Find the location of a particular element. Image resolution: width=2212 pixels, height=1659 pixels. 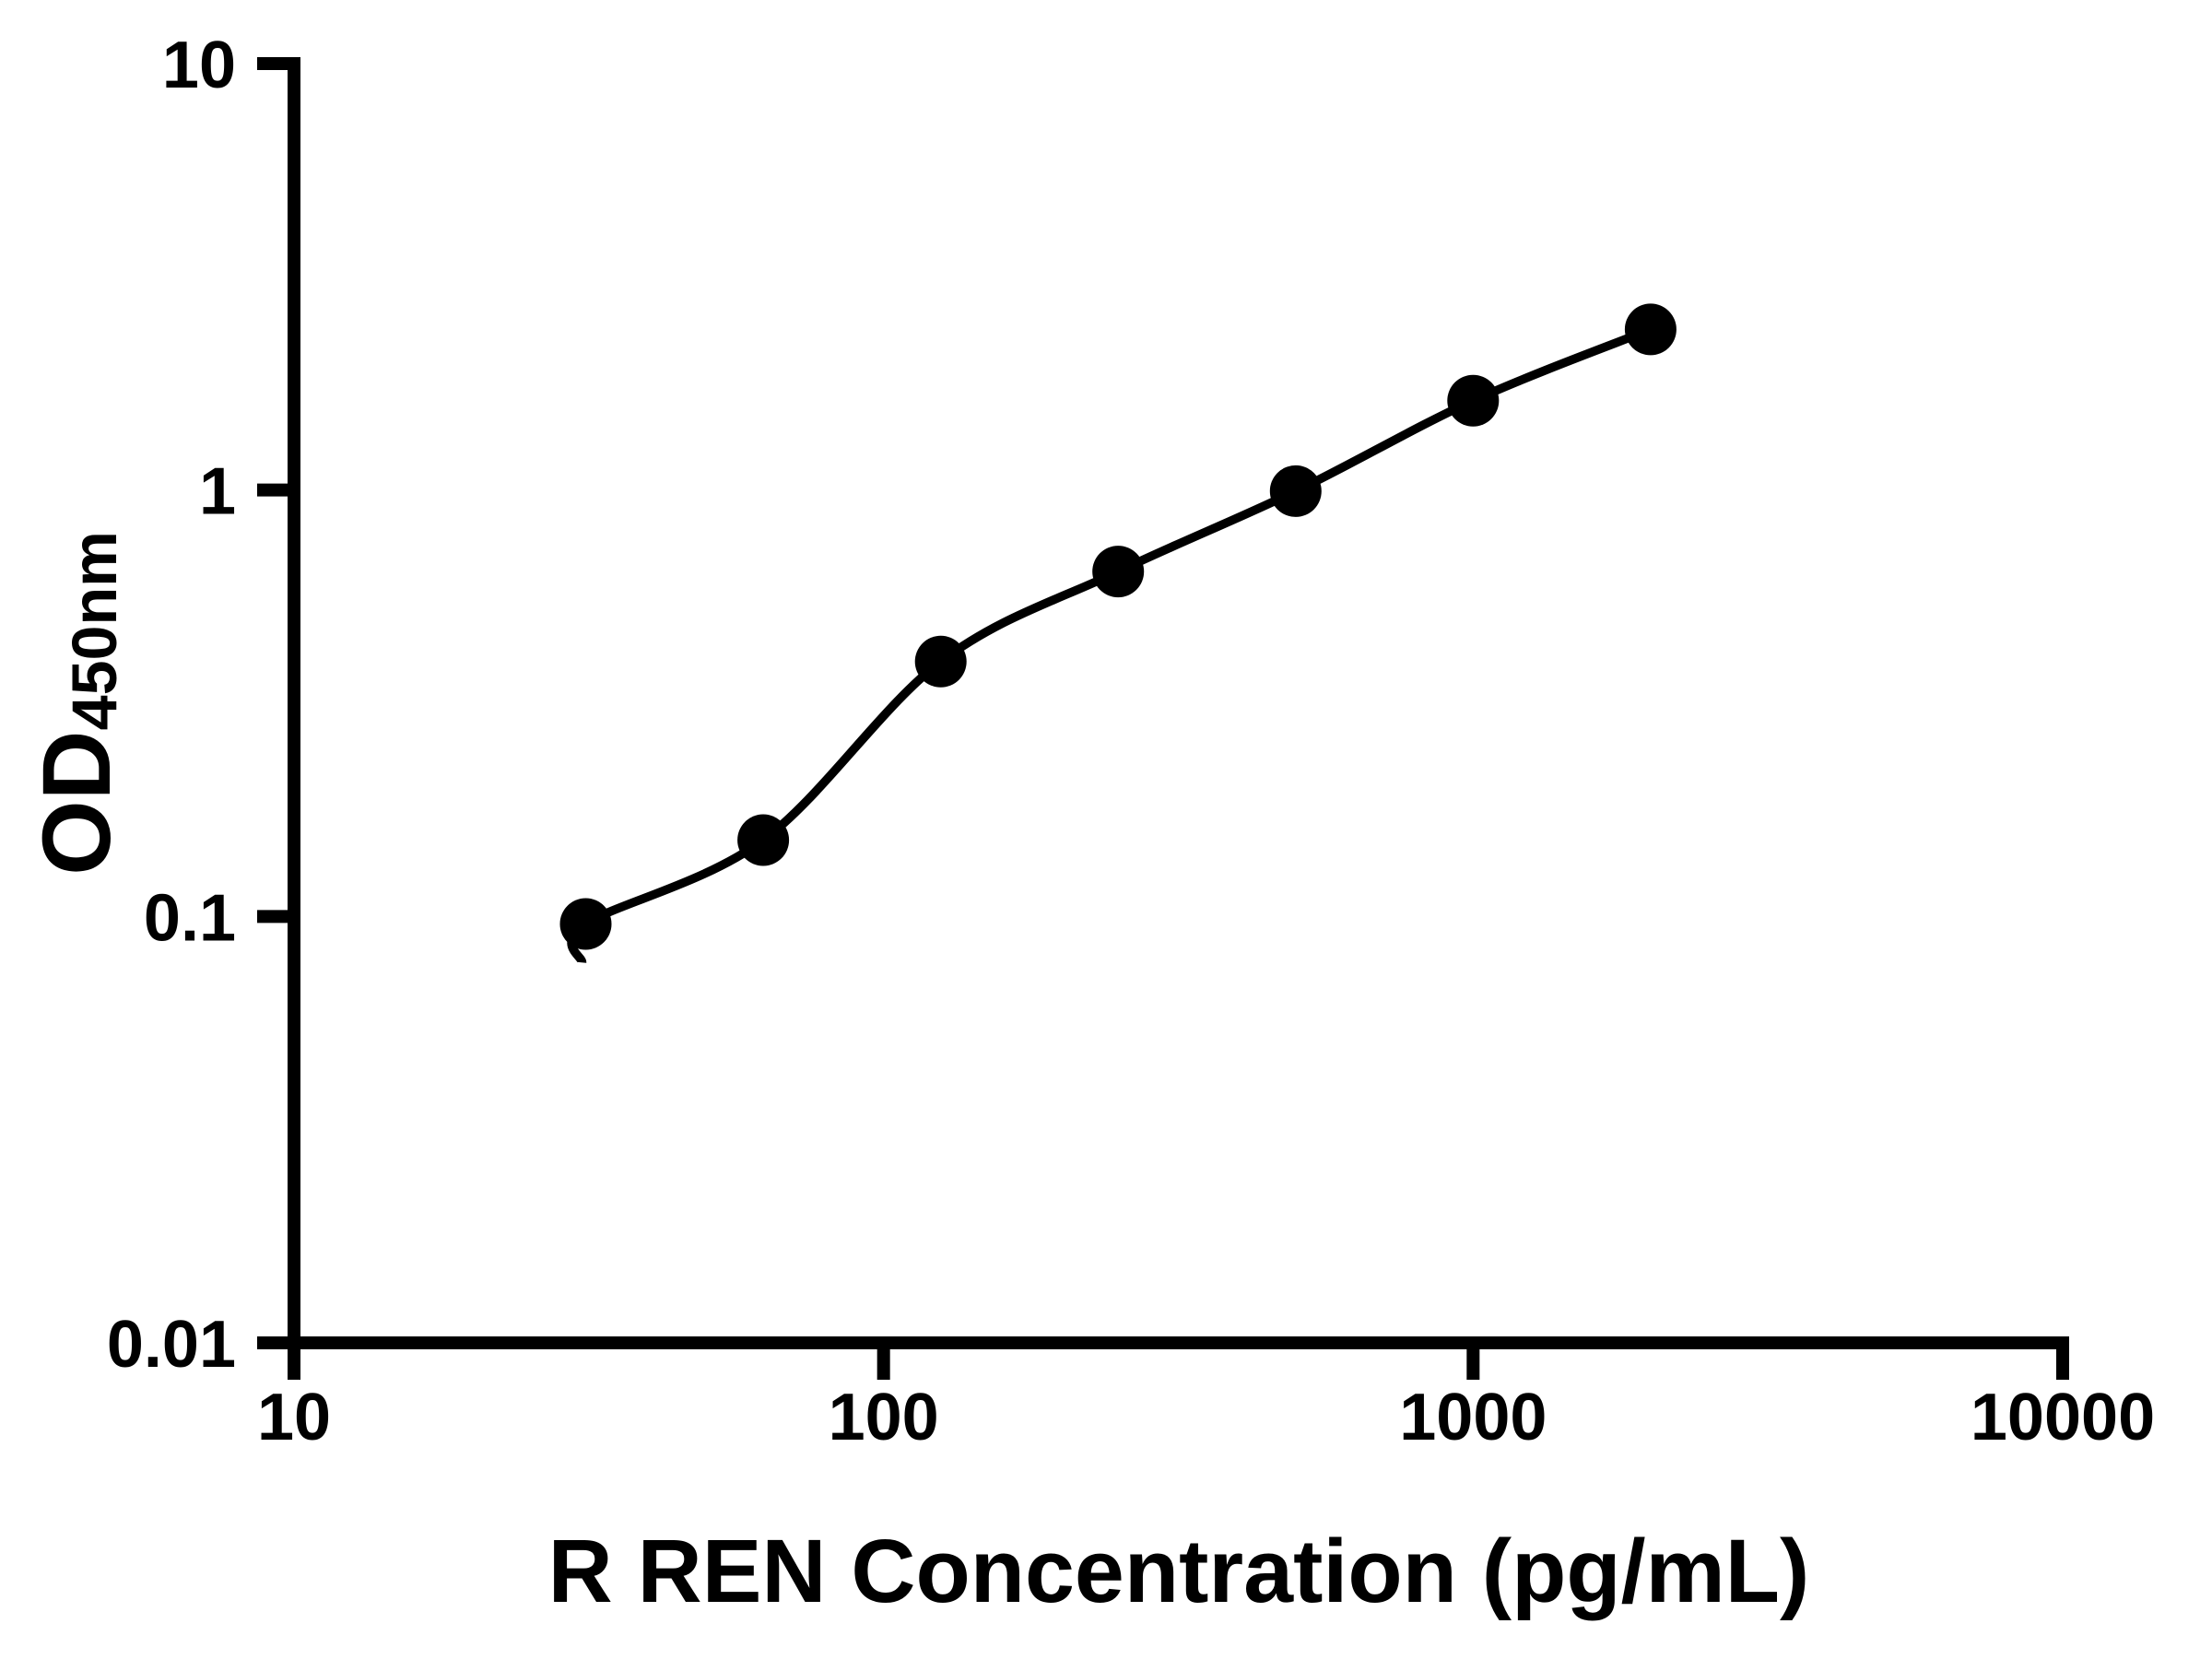

y-axis-title-subscript: 450nm is located at coordinates (94, 631).